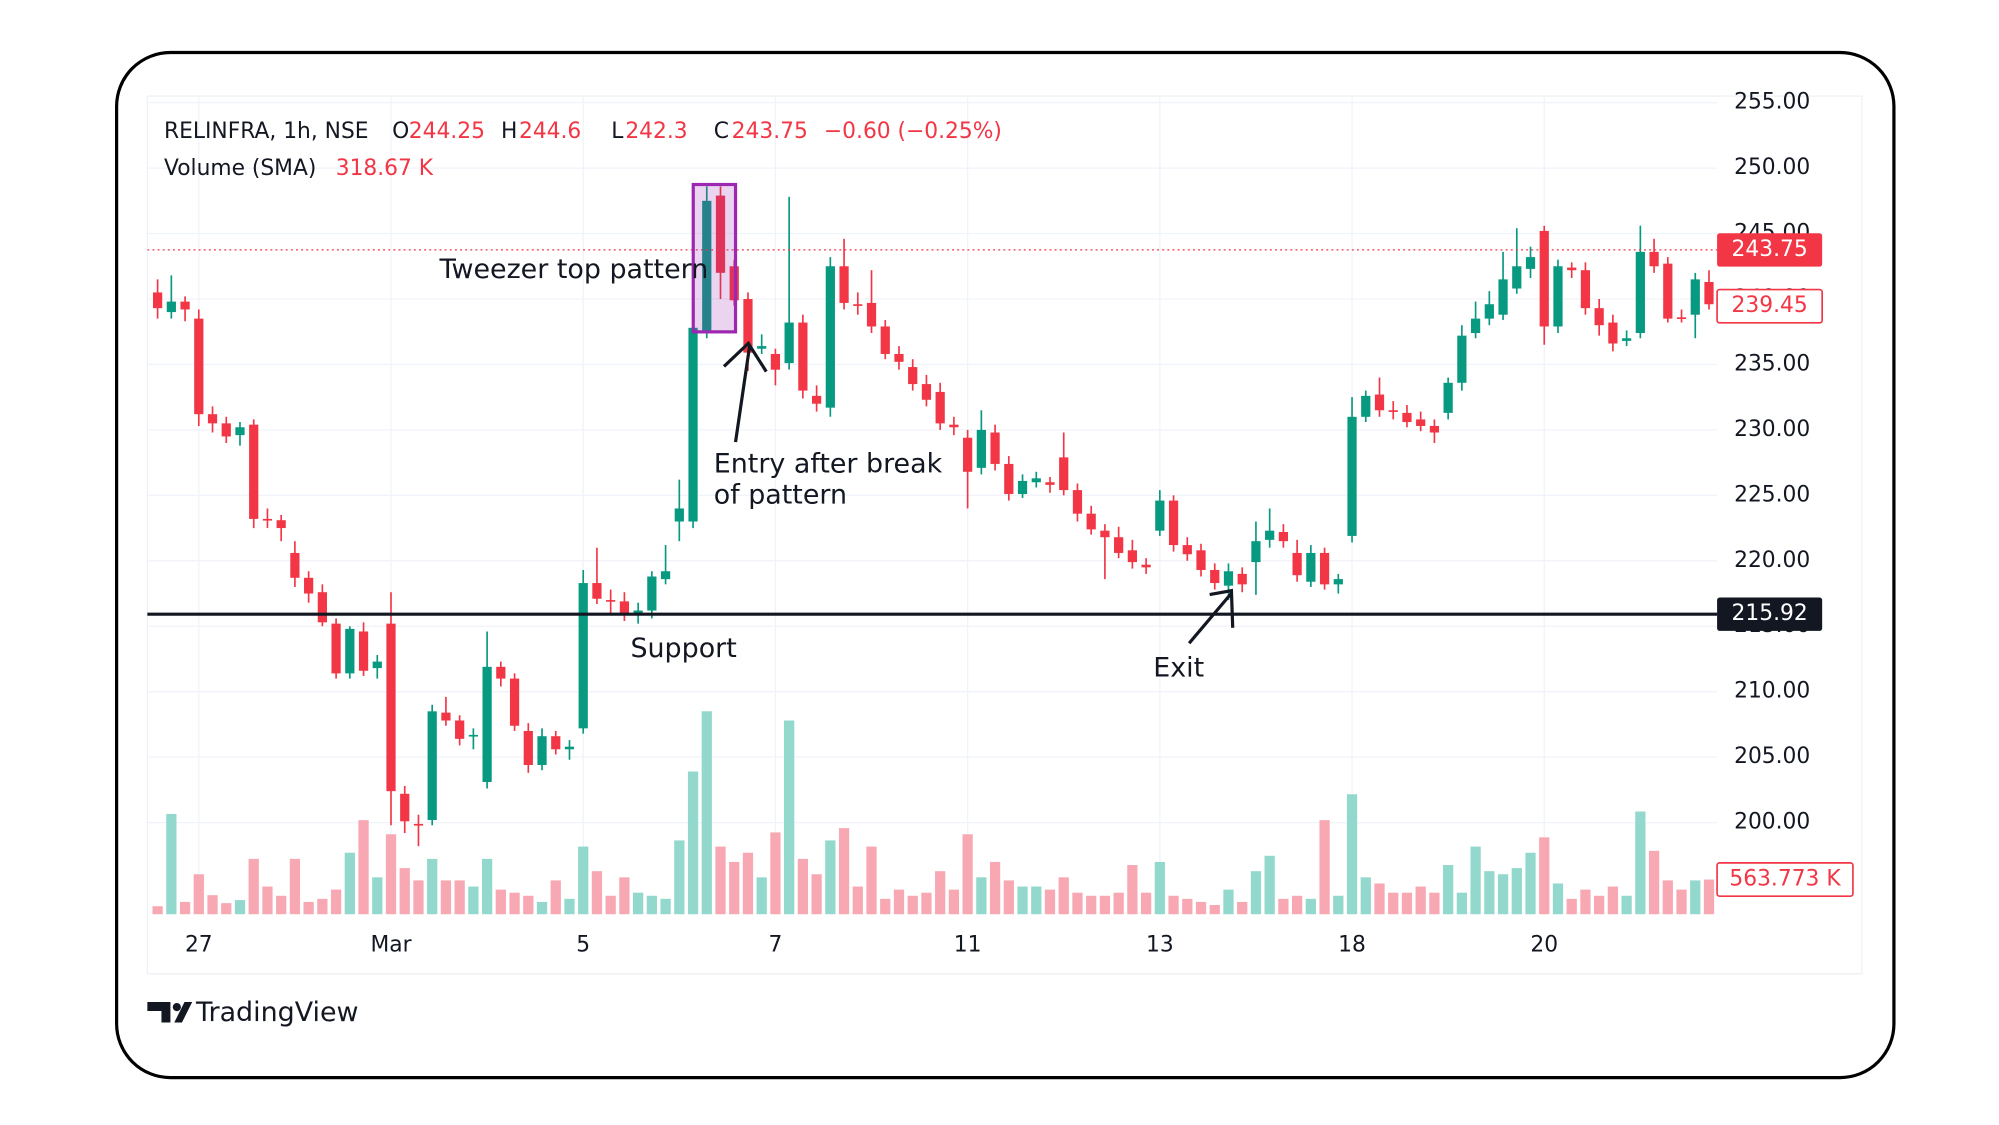 This screenshot has width=1999, height=1125. Describe the element at coordinates (913, 131) in the screenshot. I see `change: −0.60 (−0.25%)` at that location.